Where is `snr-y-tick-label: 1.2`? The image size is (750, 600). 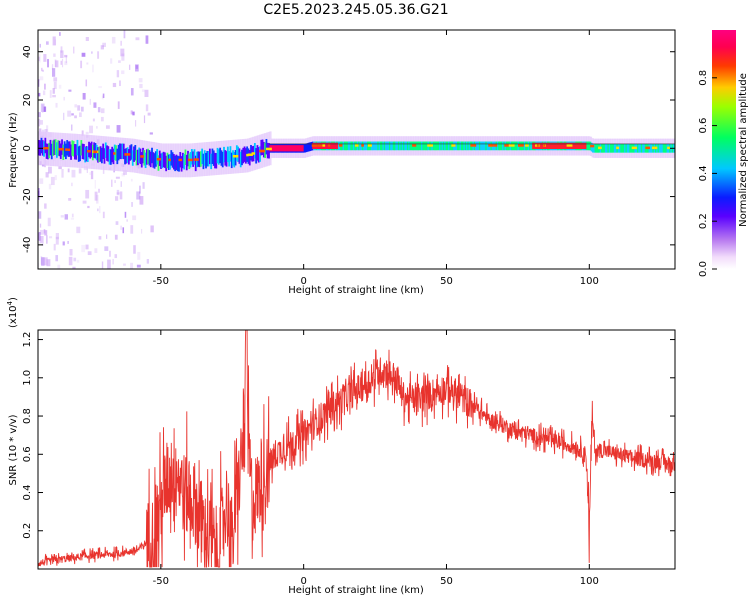 snr-y-tick-label: 1.2 is located at coordinates (27, 340).